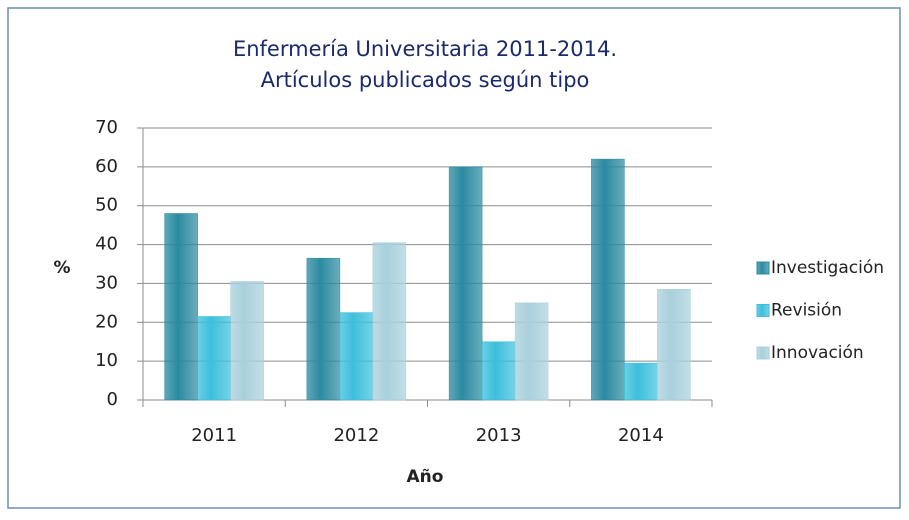 The image size is (909, 520). Describe the element at coordinates (827, 268) in the screenshot. I see `legend-label: Investigación` at that location.